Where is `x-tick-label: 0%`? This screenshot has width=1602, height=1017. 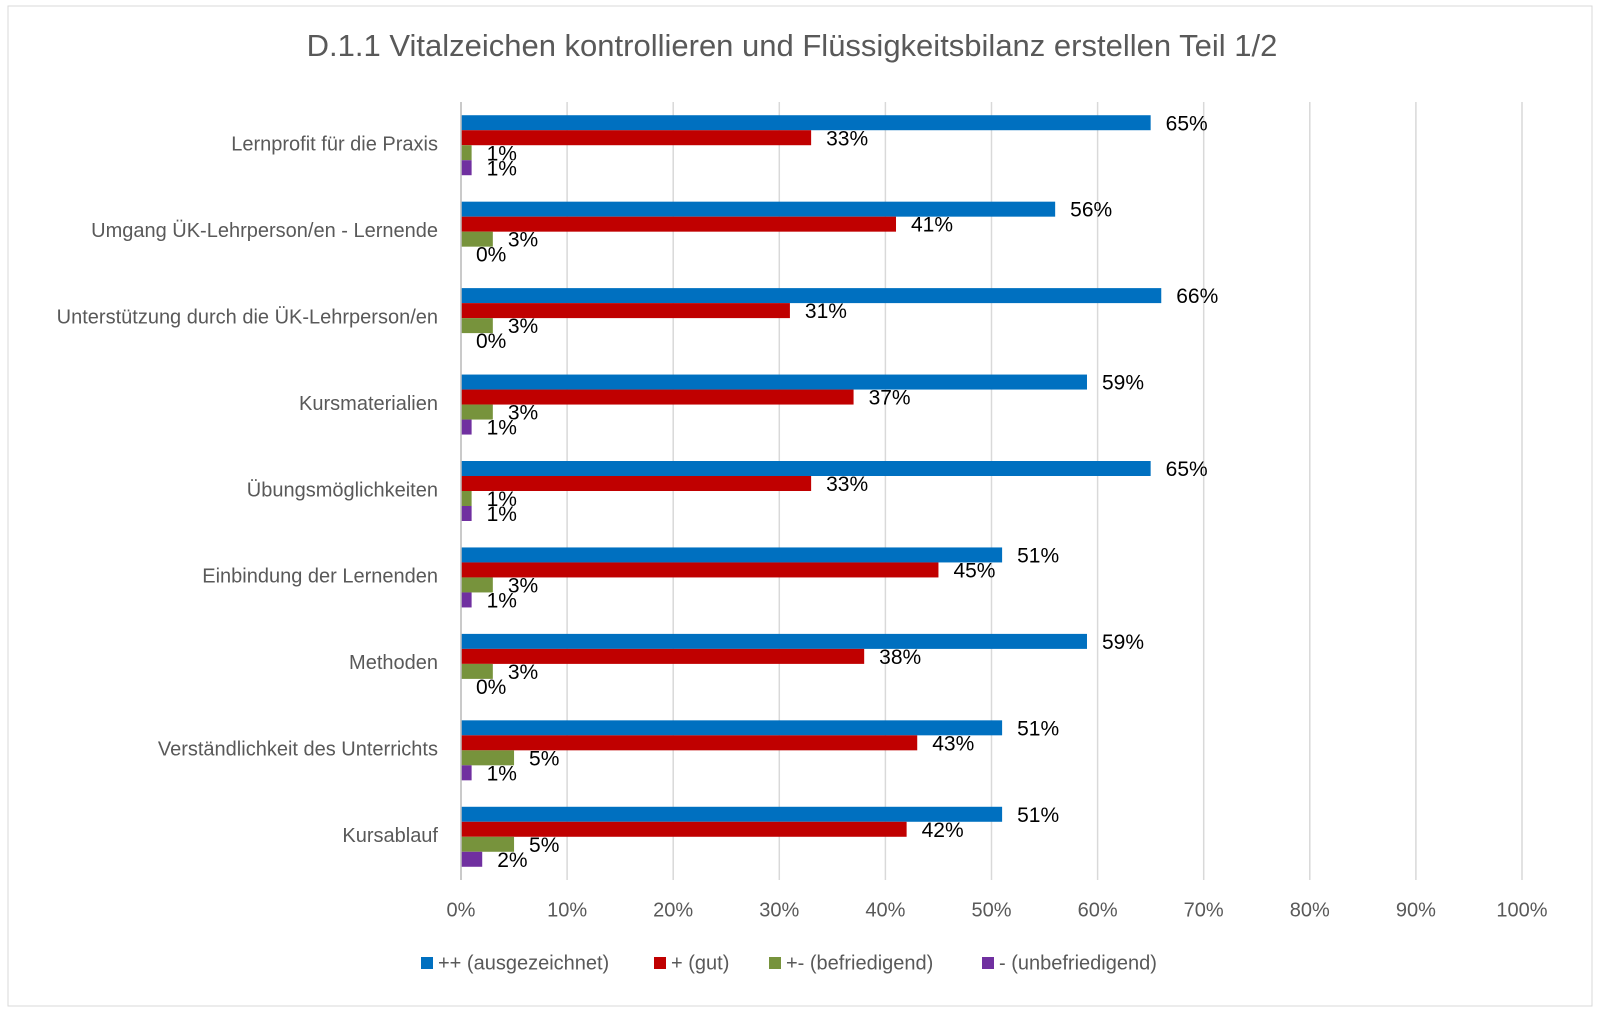
x-tick-label: 0% is located at coordinates (461, 910).